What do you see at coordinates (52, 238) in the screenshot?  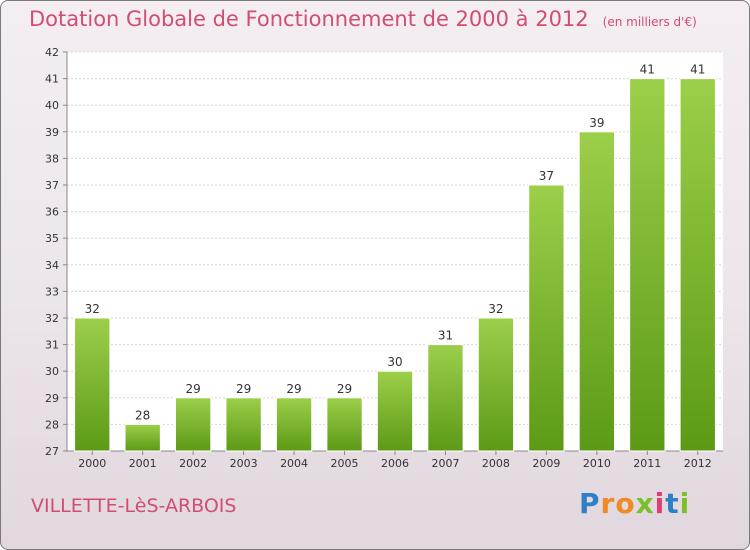 I see `y-tick-label: 35` at bounding box center [52, 238].